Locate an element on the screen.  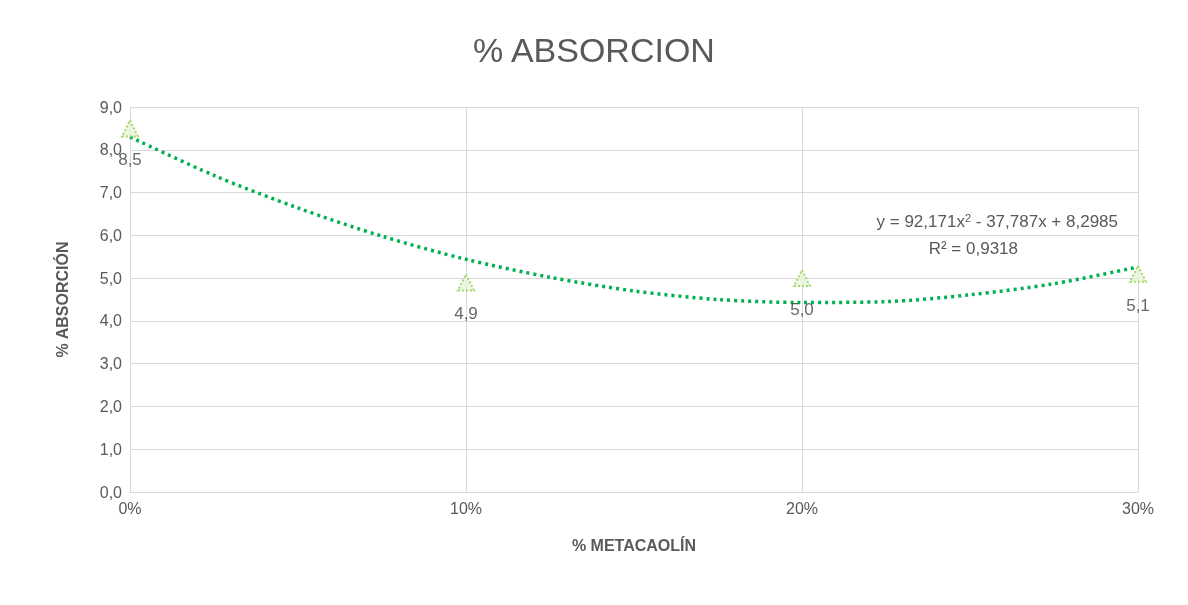
y-tick-label: 1,0 is located at coordinates (111, 449).